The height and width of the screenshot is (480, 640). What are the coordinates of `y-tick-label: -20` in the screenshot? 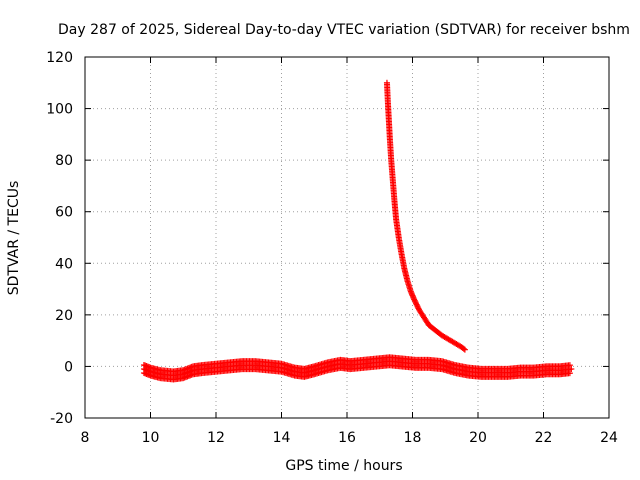 It's located at (61, 419).